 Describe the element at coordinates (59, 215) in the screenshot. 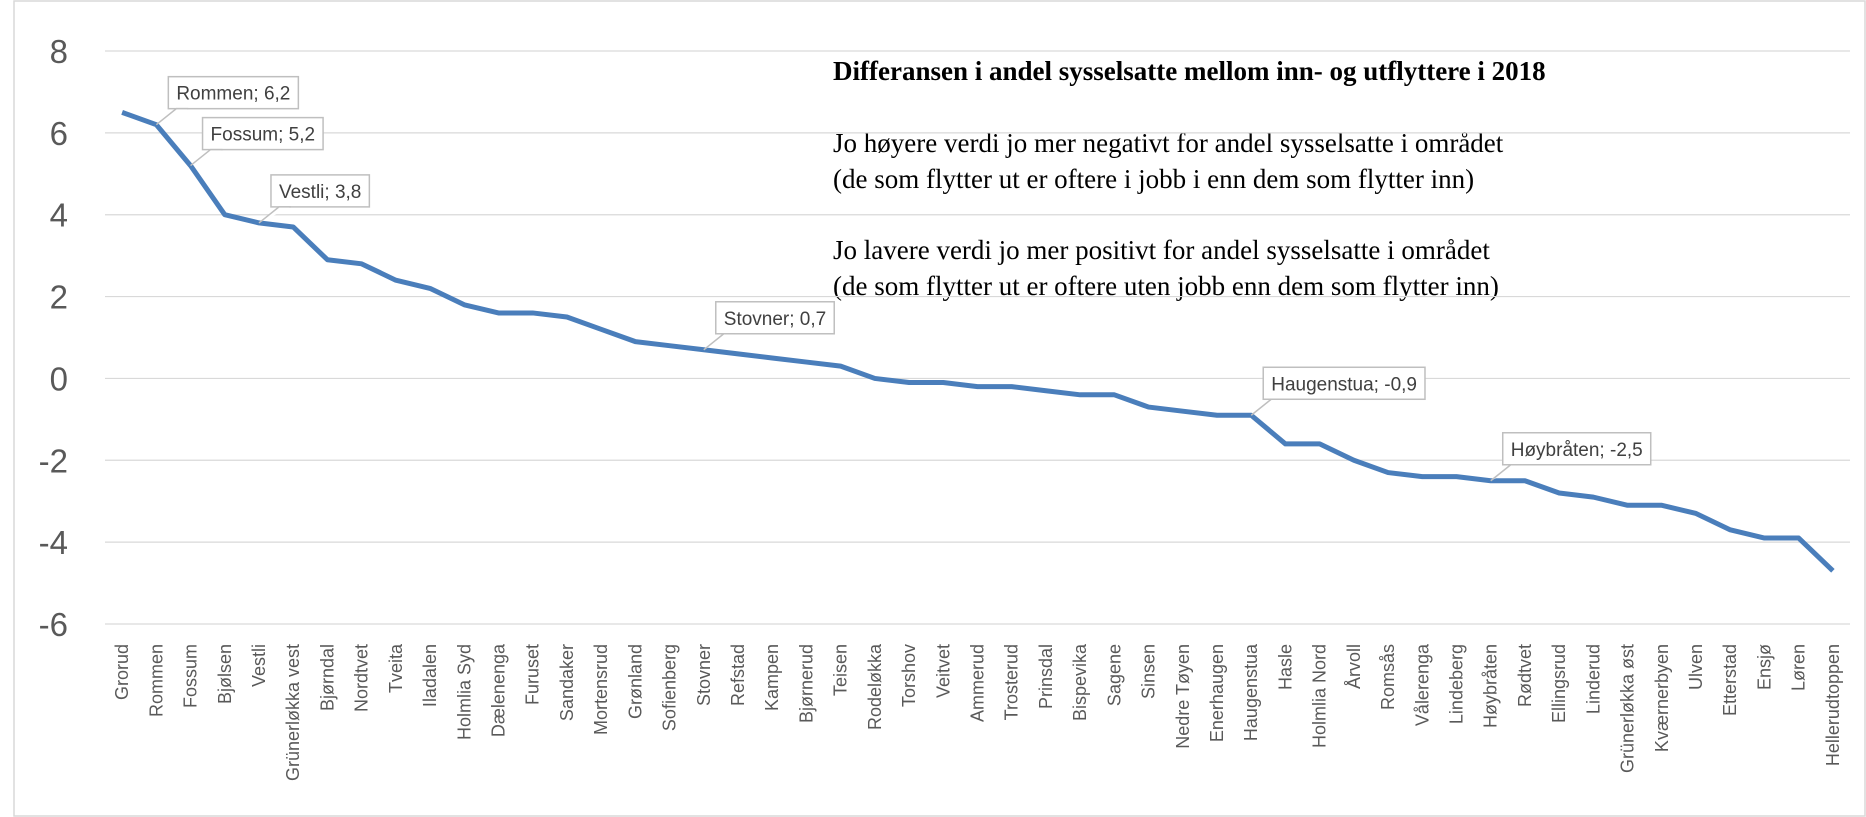

I see `y-tick-label: 4` at that location.